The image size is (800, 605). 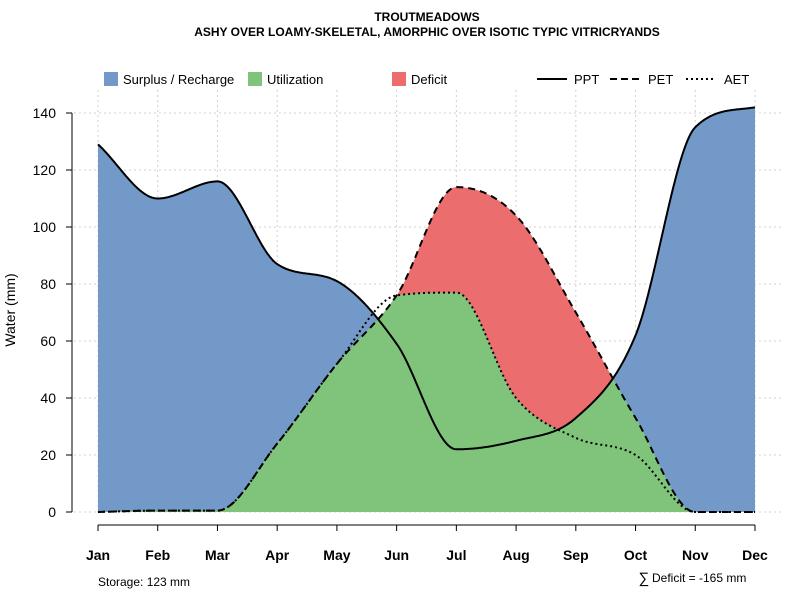 What do you see at coordinates (98, 555) in the screenshot?
I see `x-tick-label-jan: Jan` at bounding box center [98, 555].